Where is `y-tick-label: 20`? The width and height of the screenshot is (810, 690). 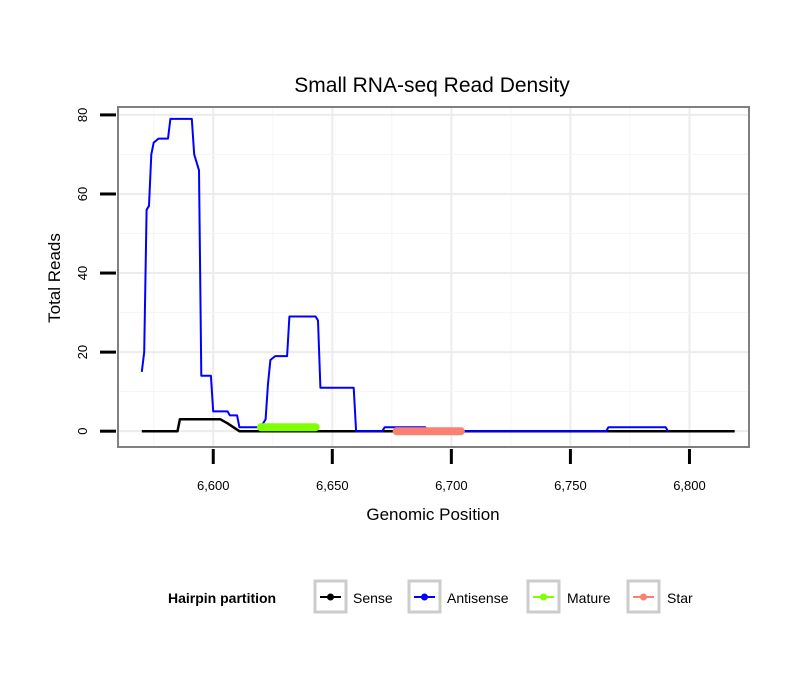
y-tick-label: 20 is located at coordinates (82, 352).